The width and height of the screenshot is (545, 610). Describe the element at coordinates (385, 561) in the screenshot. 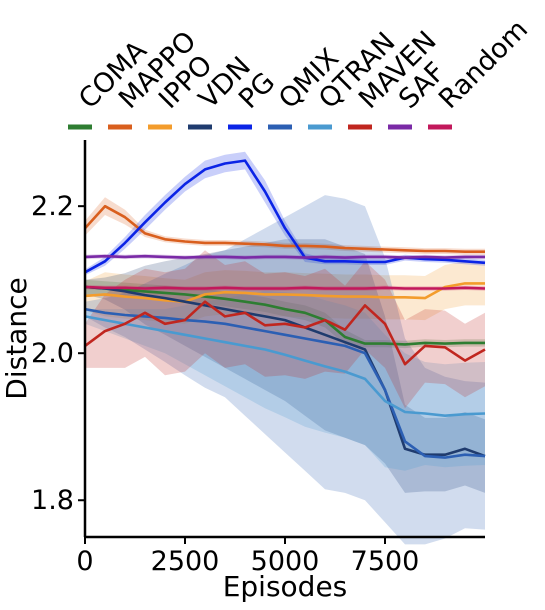

I see `x-tick-label: 7500` at that location.